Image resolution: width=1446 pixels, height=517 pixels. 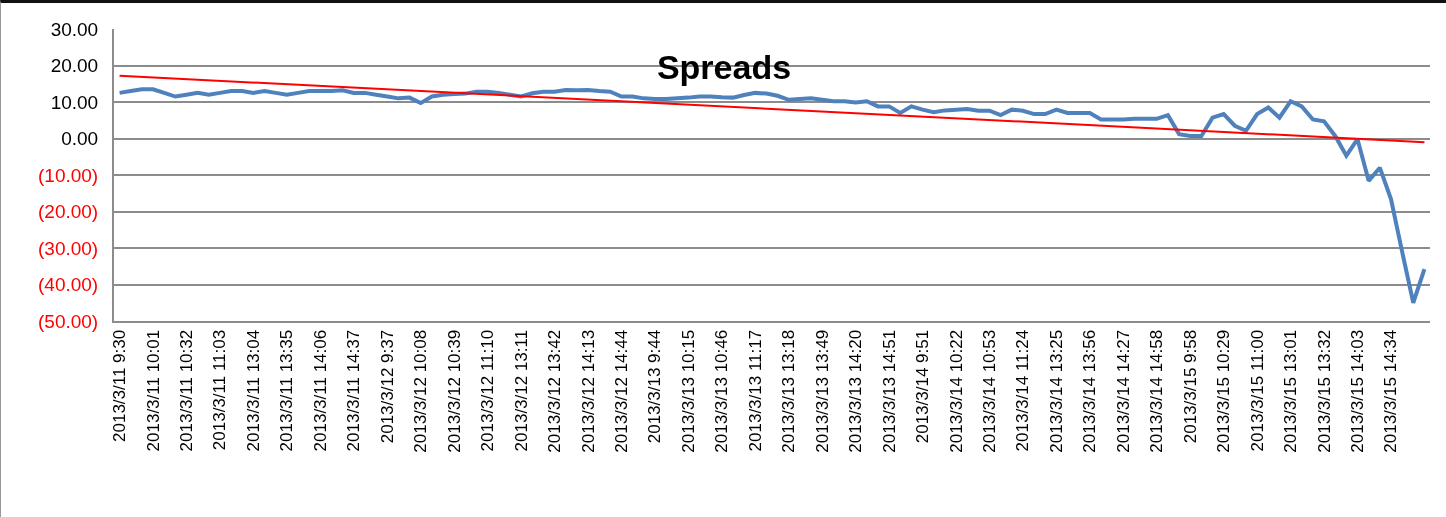 What do you see at coordinates (421, 391) in the screenshot?
I see `x-tick-label: 2013/3/12 10:08` at bounding box center [421, 391].